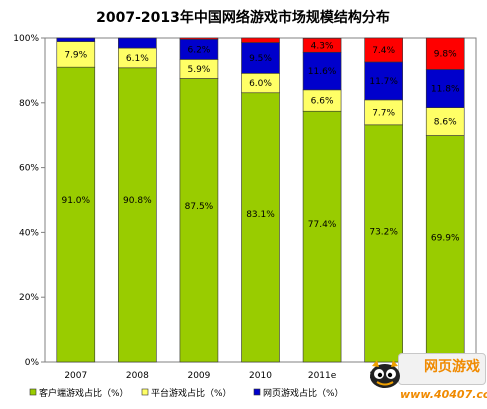 This screenshot has width=487, height=409. I want to click on data-label: 11.6%, so click(322, 72).